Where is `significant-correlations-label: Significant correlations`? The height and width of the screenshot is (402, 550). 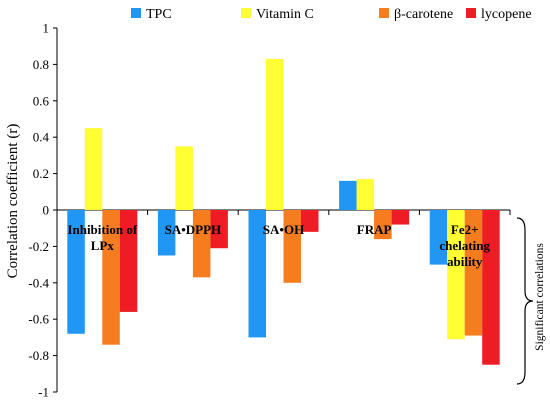
significant-correlations-label: Significant correlations is located at coordinates (540, 297).